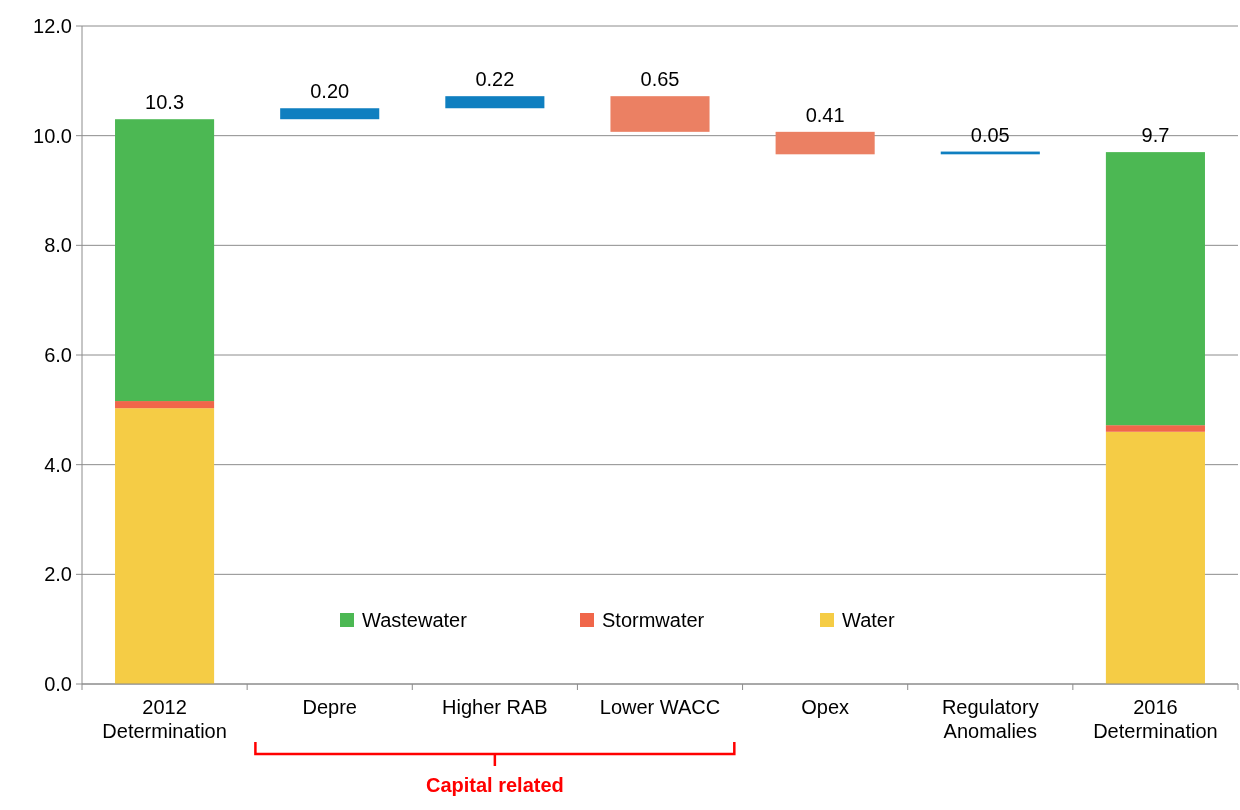 Image resolution: width=1240 pixels, height=810 pixels. What do you see at coordinates (52, 135) in the screenshot?
I see `y-tick-label: 10.0` at bounding box center [52, 135].